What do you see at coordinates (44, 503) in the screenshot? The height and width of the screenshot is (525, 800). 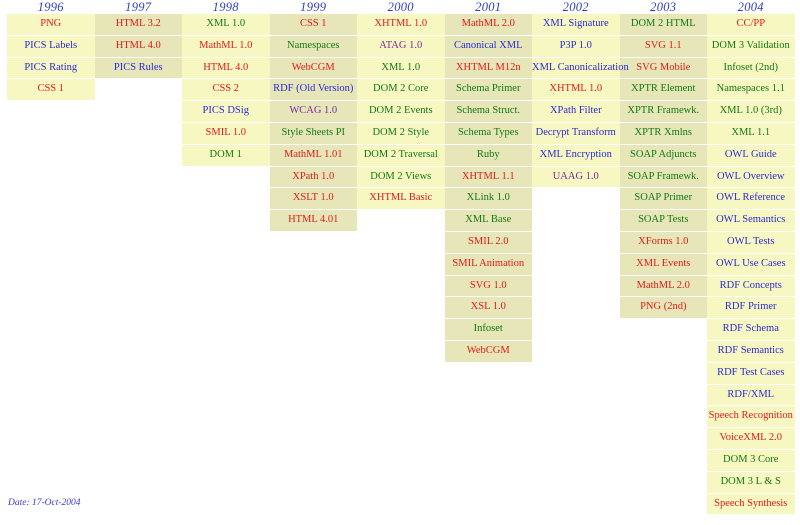 I see `date-stamp: Date: 17-Oct-2004` at bounding box center [44, 503].